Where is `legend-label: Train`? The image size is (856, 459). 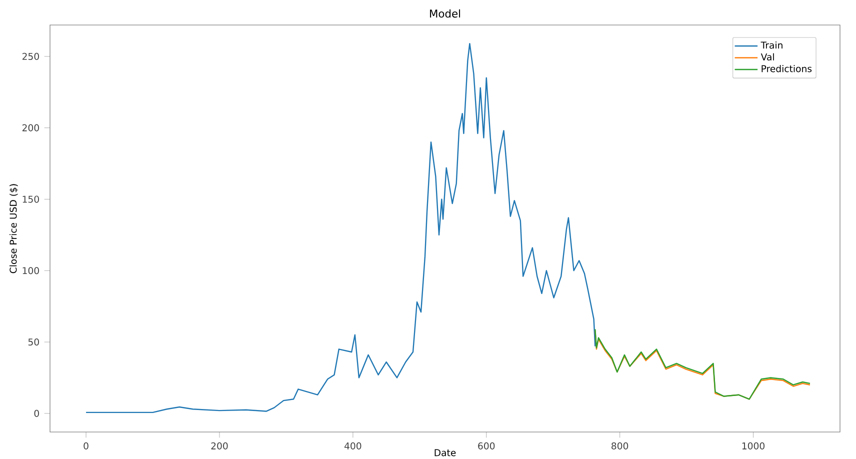 legend-label: Train is located at coordinates (771, 45).